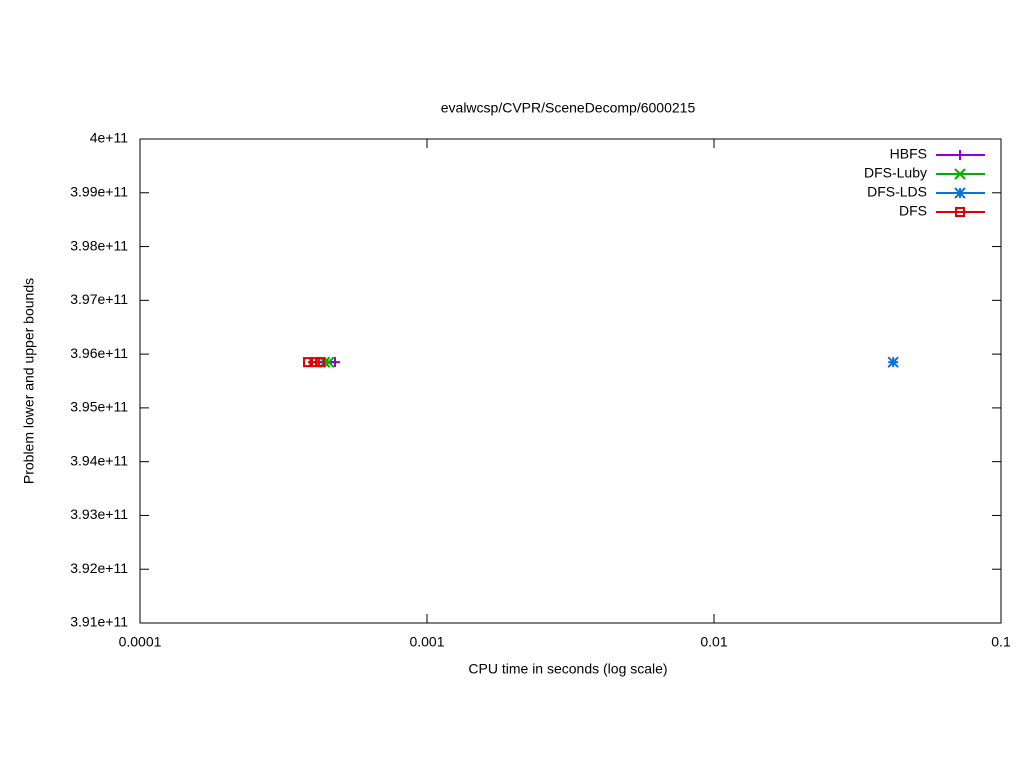 This screenshot has height=773, width=1024. What do you see at coordinates (913, 211) in the screenshot?
I see `legend-label: DFS` at bounding box center [913, 211].